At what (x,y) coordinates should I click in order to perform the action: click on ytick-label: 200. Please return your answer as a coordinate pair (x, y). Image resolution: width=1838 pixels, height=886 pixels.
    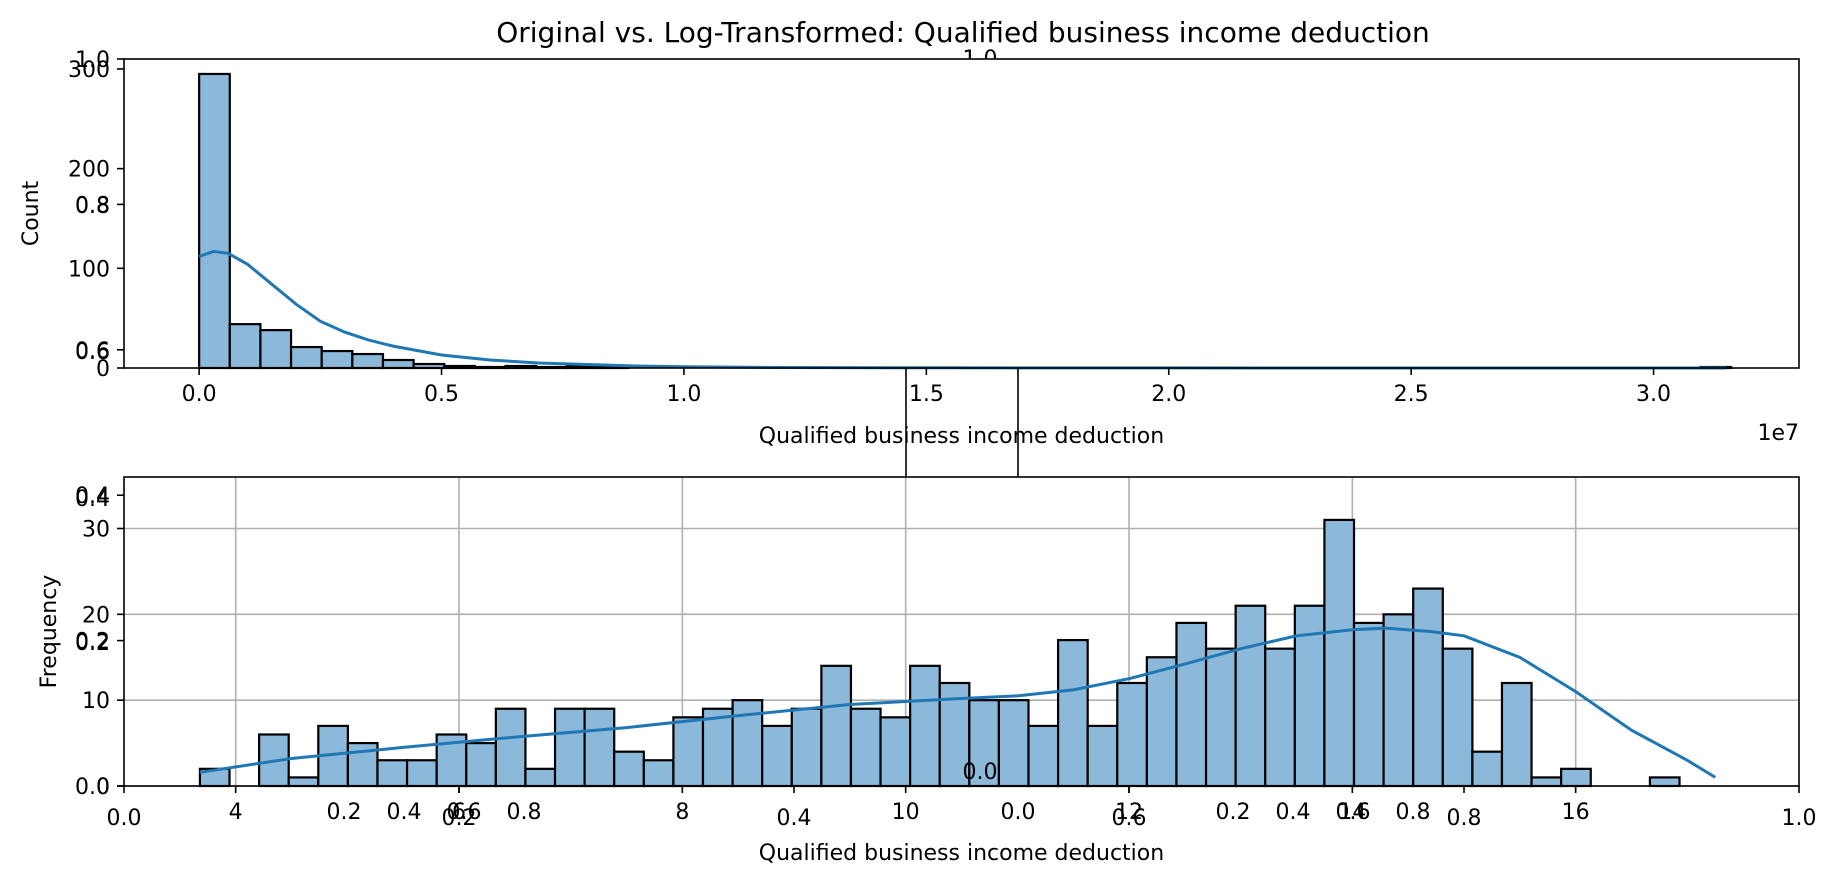
    Looking at the image, I should click on (89, 170).